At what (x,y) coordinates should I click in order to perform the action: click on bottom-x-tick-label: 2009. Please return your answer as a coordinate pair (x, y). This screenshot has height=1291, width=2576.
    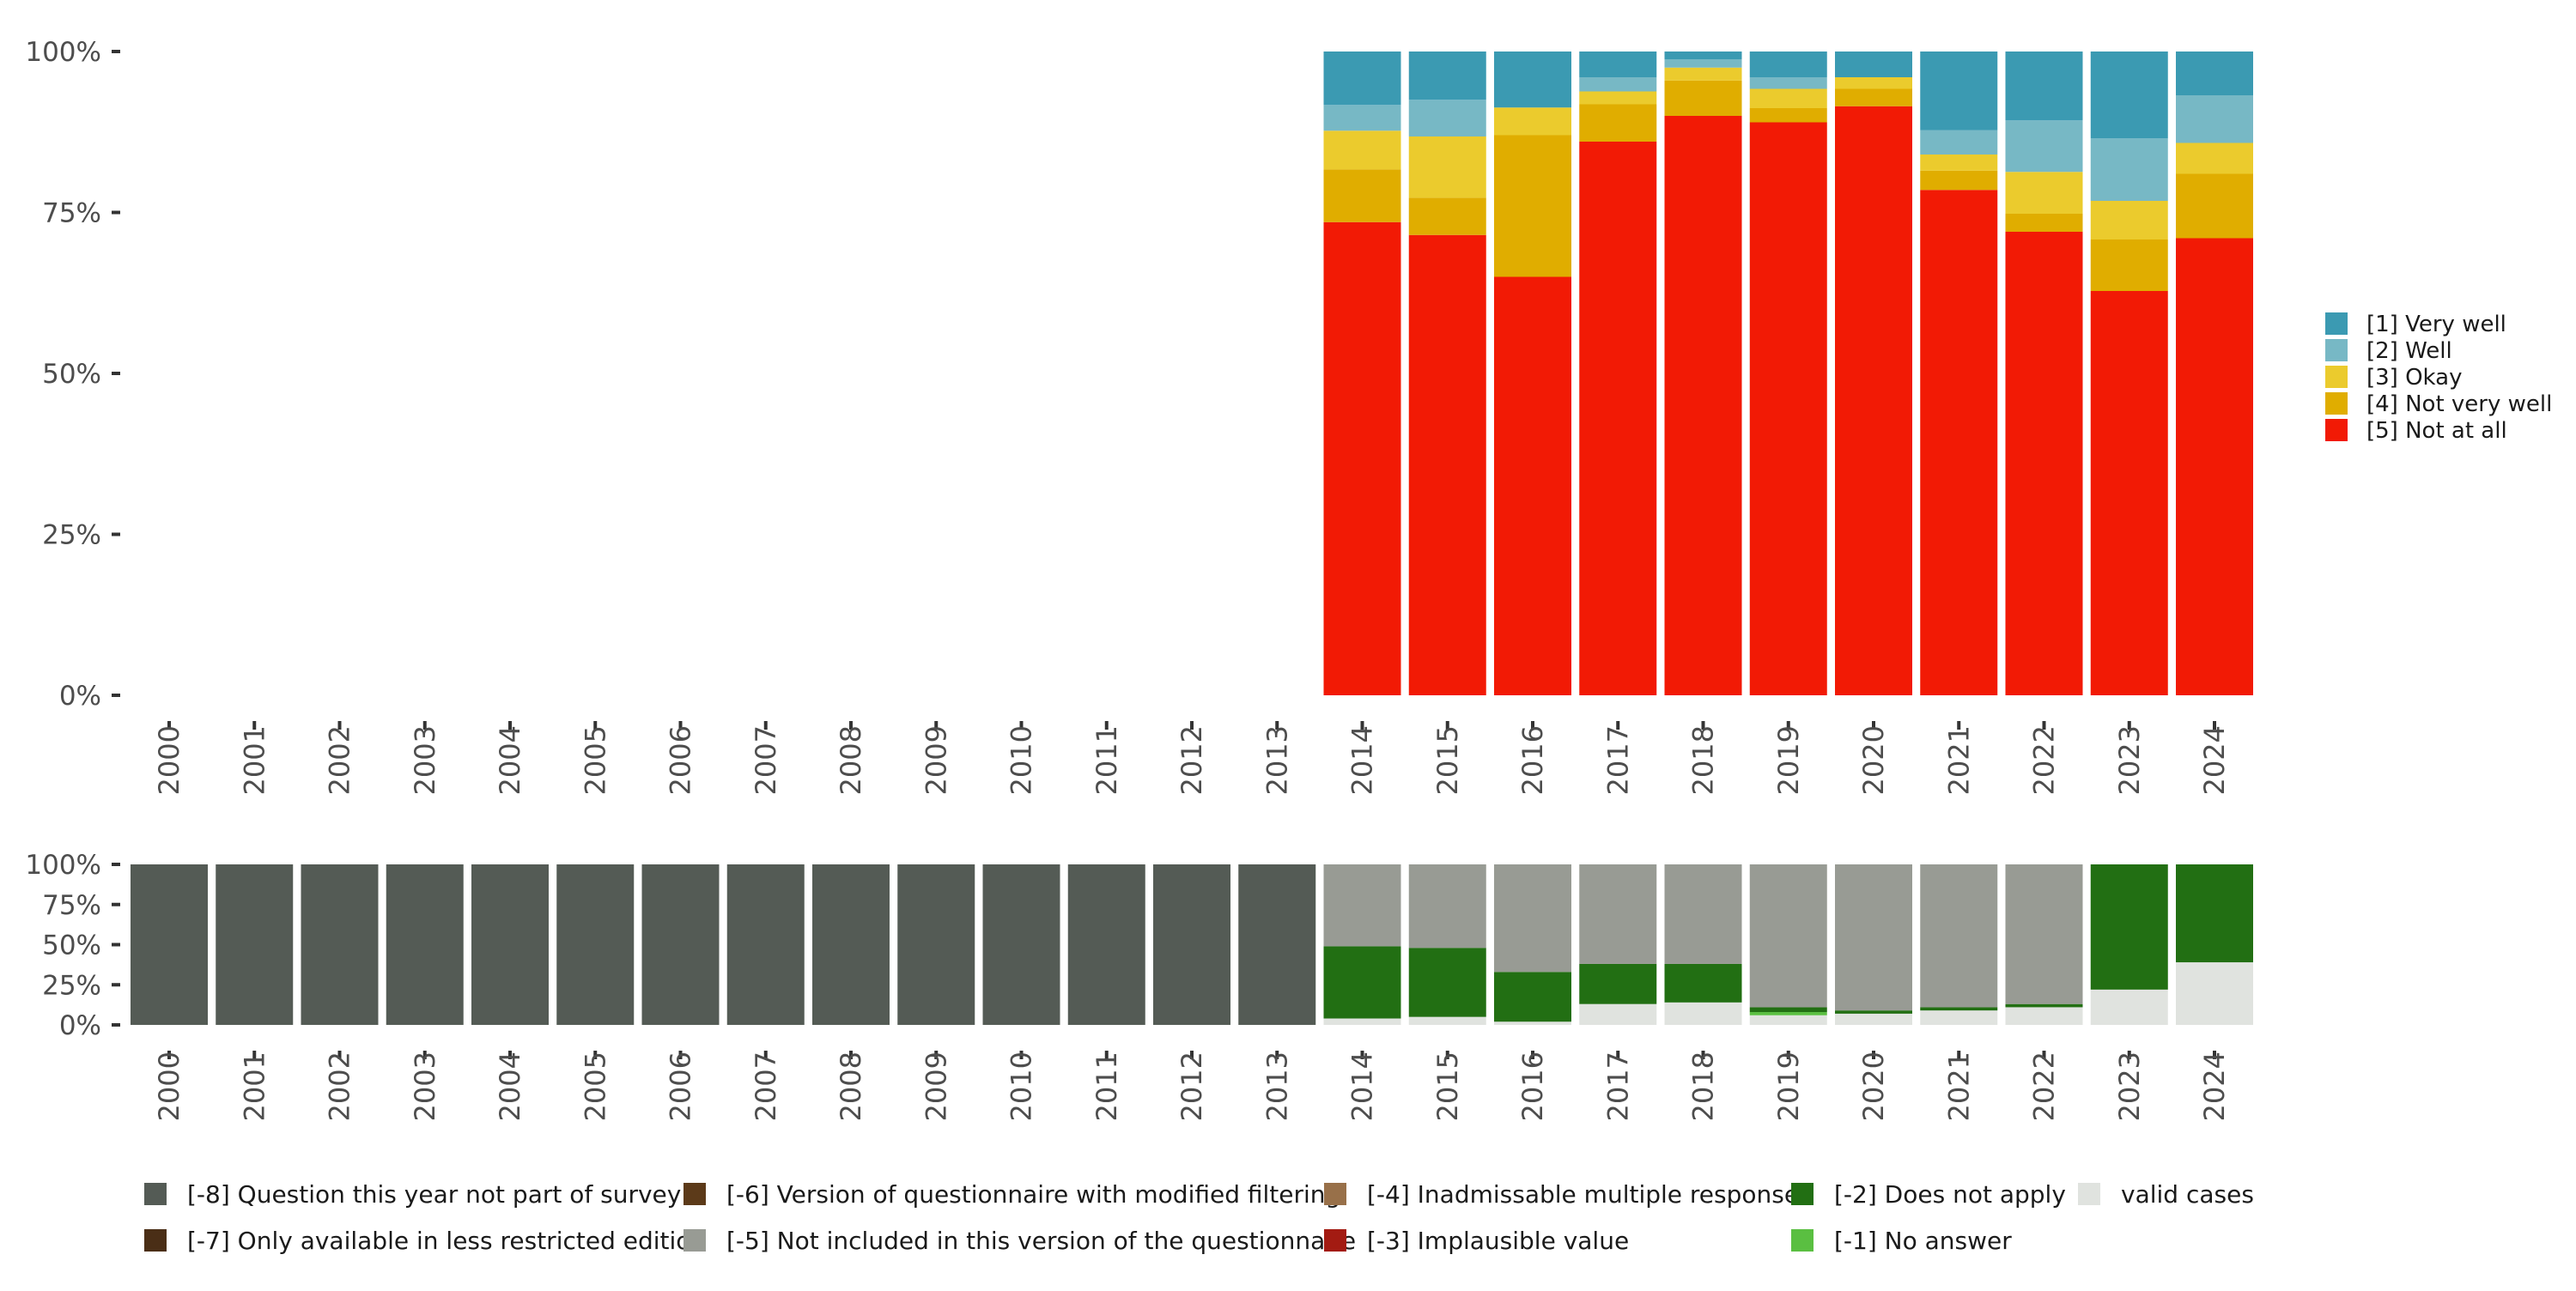
    Looking at the image, I should click on (936, 1087).